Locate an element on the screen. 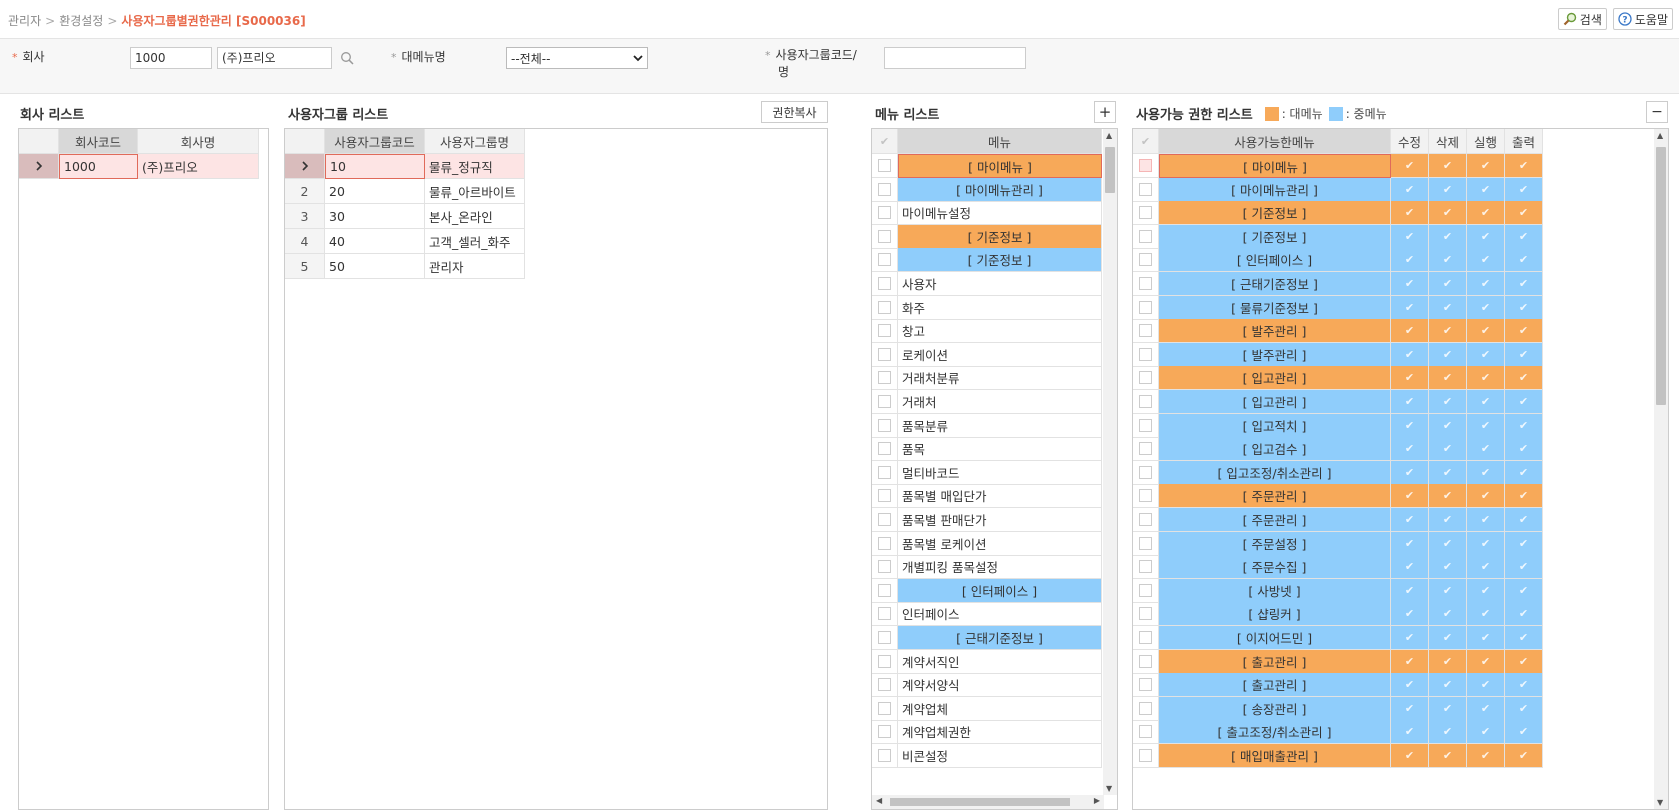 The width and height of the screenshot is (1679, 811). search-button: 검색 is located at coordinates (1582, 19).